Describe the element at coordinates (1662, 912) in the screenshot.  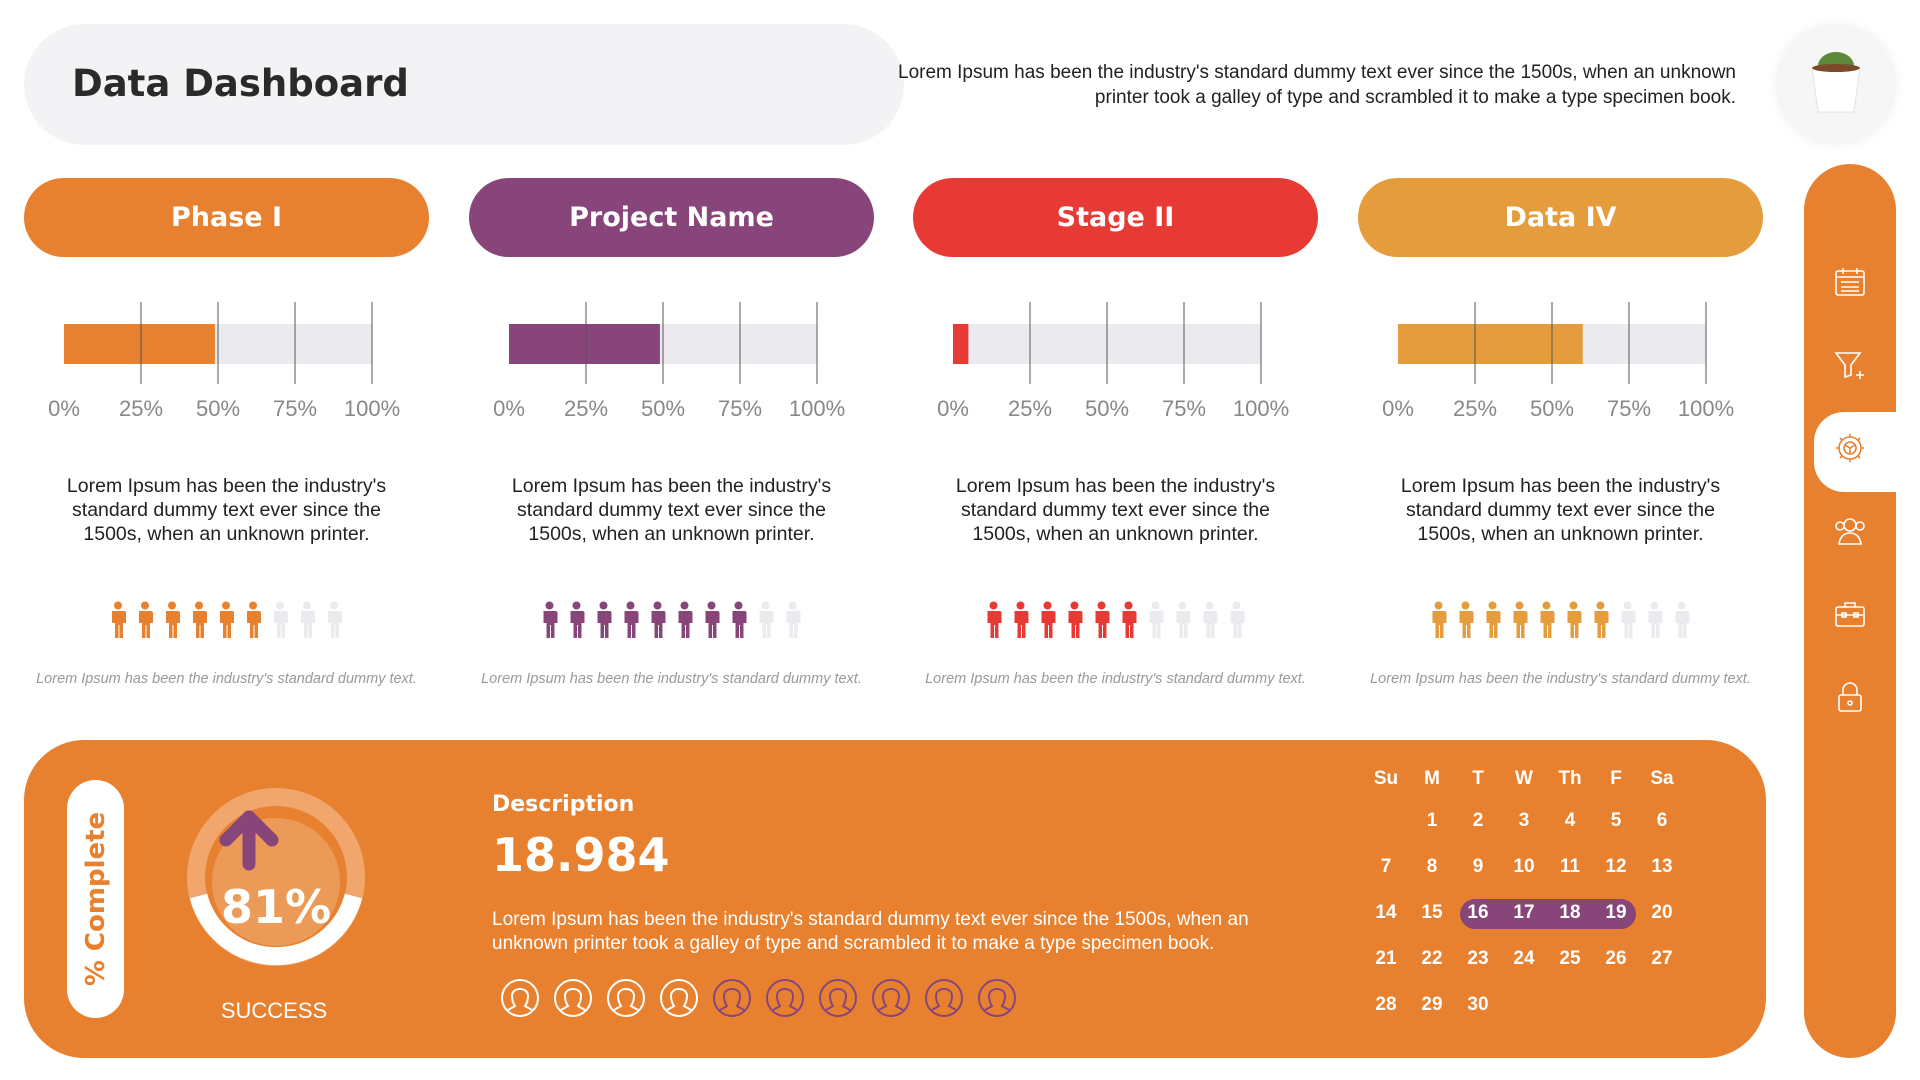
I see `calendar-day: 20` at that location.